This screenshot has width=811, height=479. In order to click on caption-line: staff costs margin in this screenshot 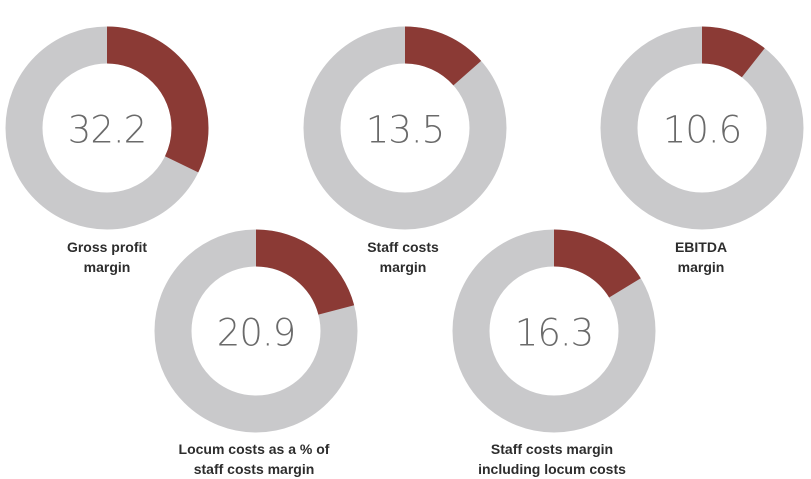, I will do `click(254, 469)`.